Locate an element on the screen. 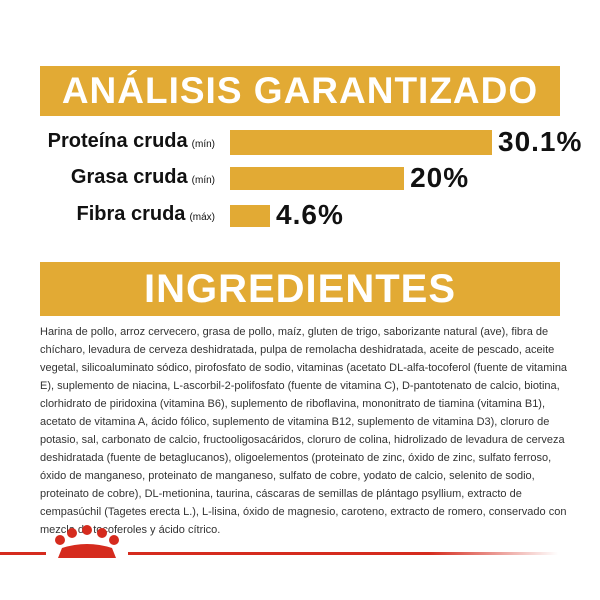 The width and height of the screenshot is (600, 600). category-qualifier: (máx) is located at coordinates (202, 217).